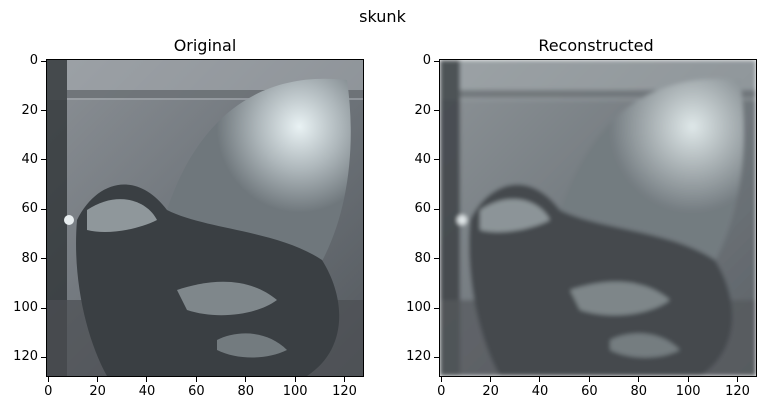 This screenshot has height=410, width=765. I want to click on x-tick-label-reconstructed: 120, so click(737, 391).